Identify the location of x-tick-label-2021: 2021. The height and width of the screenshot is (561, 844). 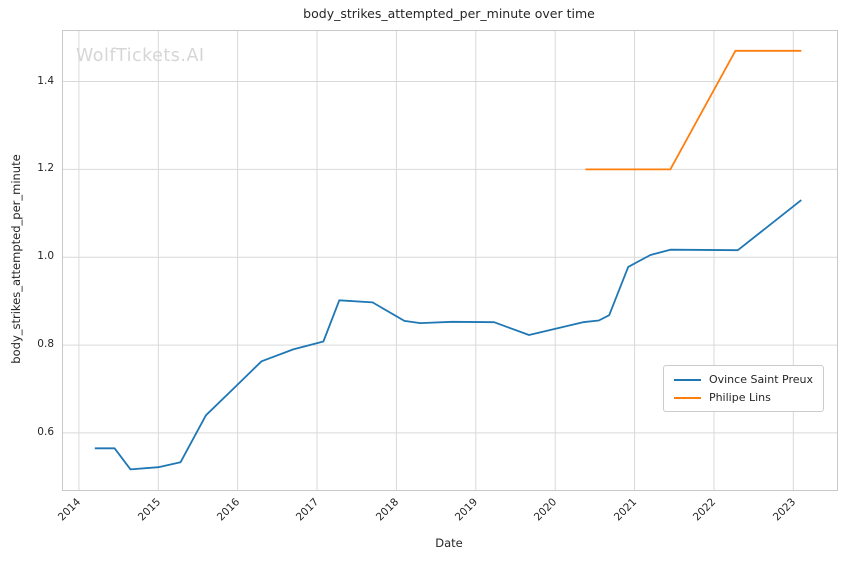
(625, 510).